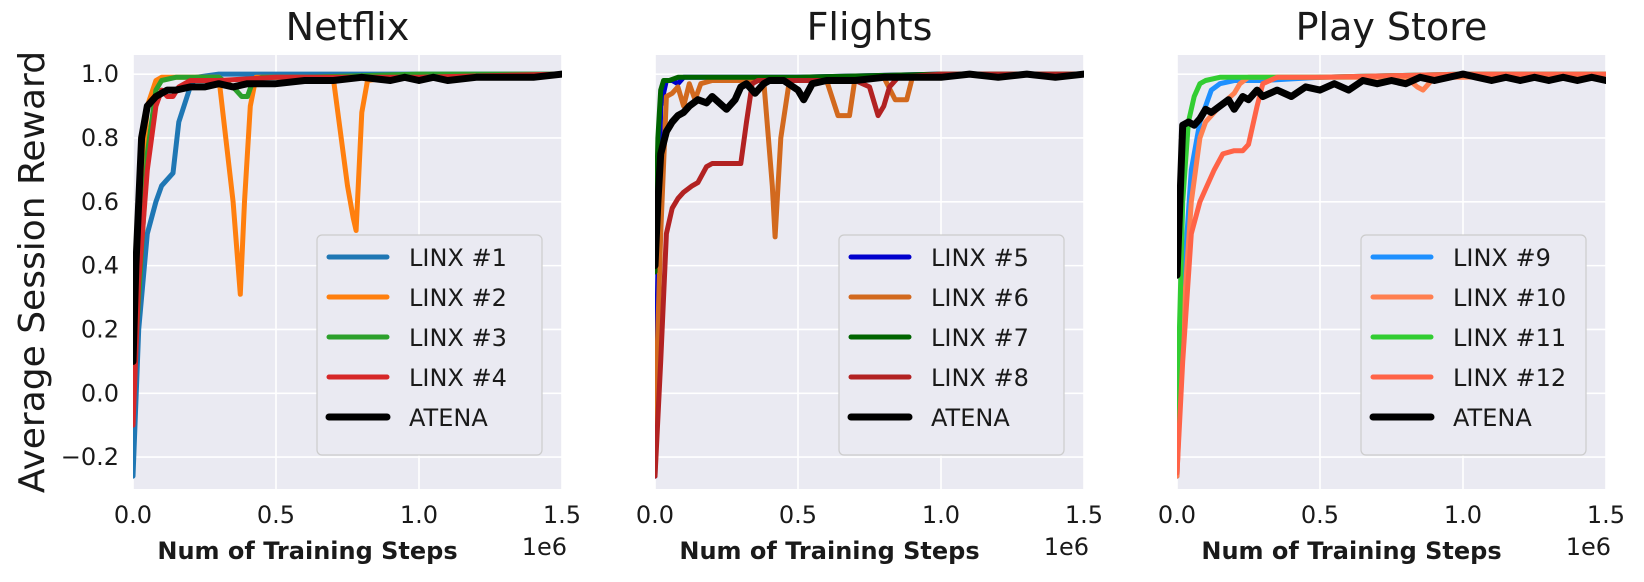 This screenshot has width=1644, height=582. What do you see at coordinates (32, 272) in the screenshot?
I see `y-axis-label: Average Session Reward` at bounding box center [32, 272].